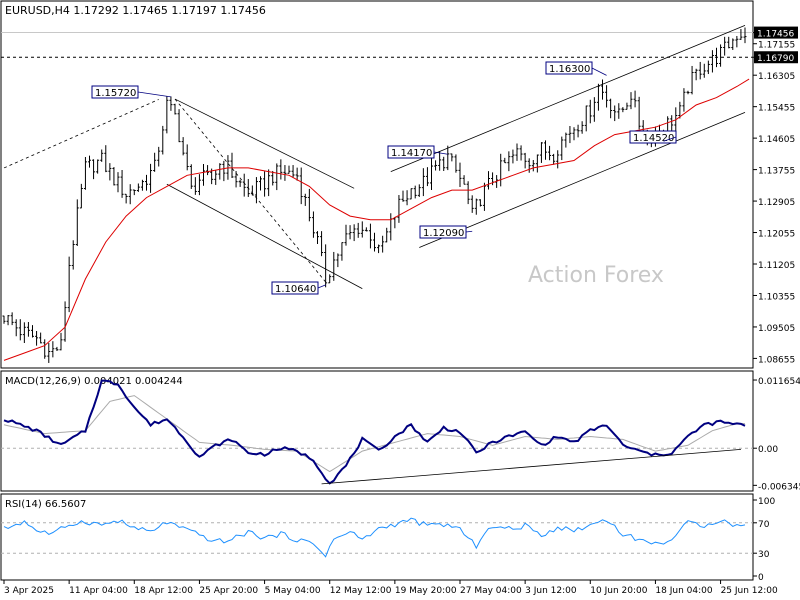  I want to click on price-annotation: 1.12090, so click(446, 232).